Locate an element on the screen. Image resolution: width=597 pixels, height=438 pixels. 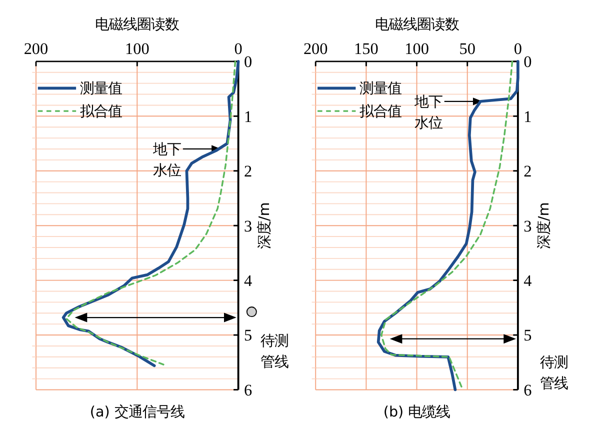
text: (a) 交通信号线 is located at coordinates (137, 412).